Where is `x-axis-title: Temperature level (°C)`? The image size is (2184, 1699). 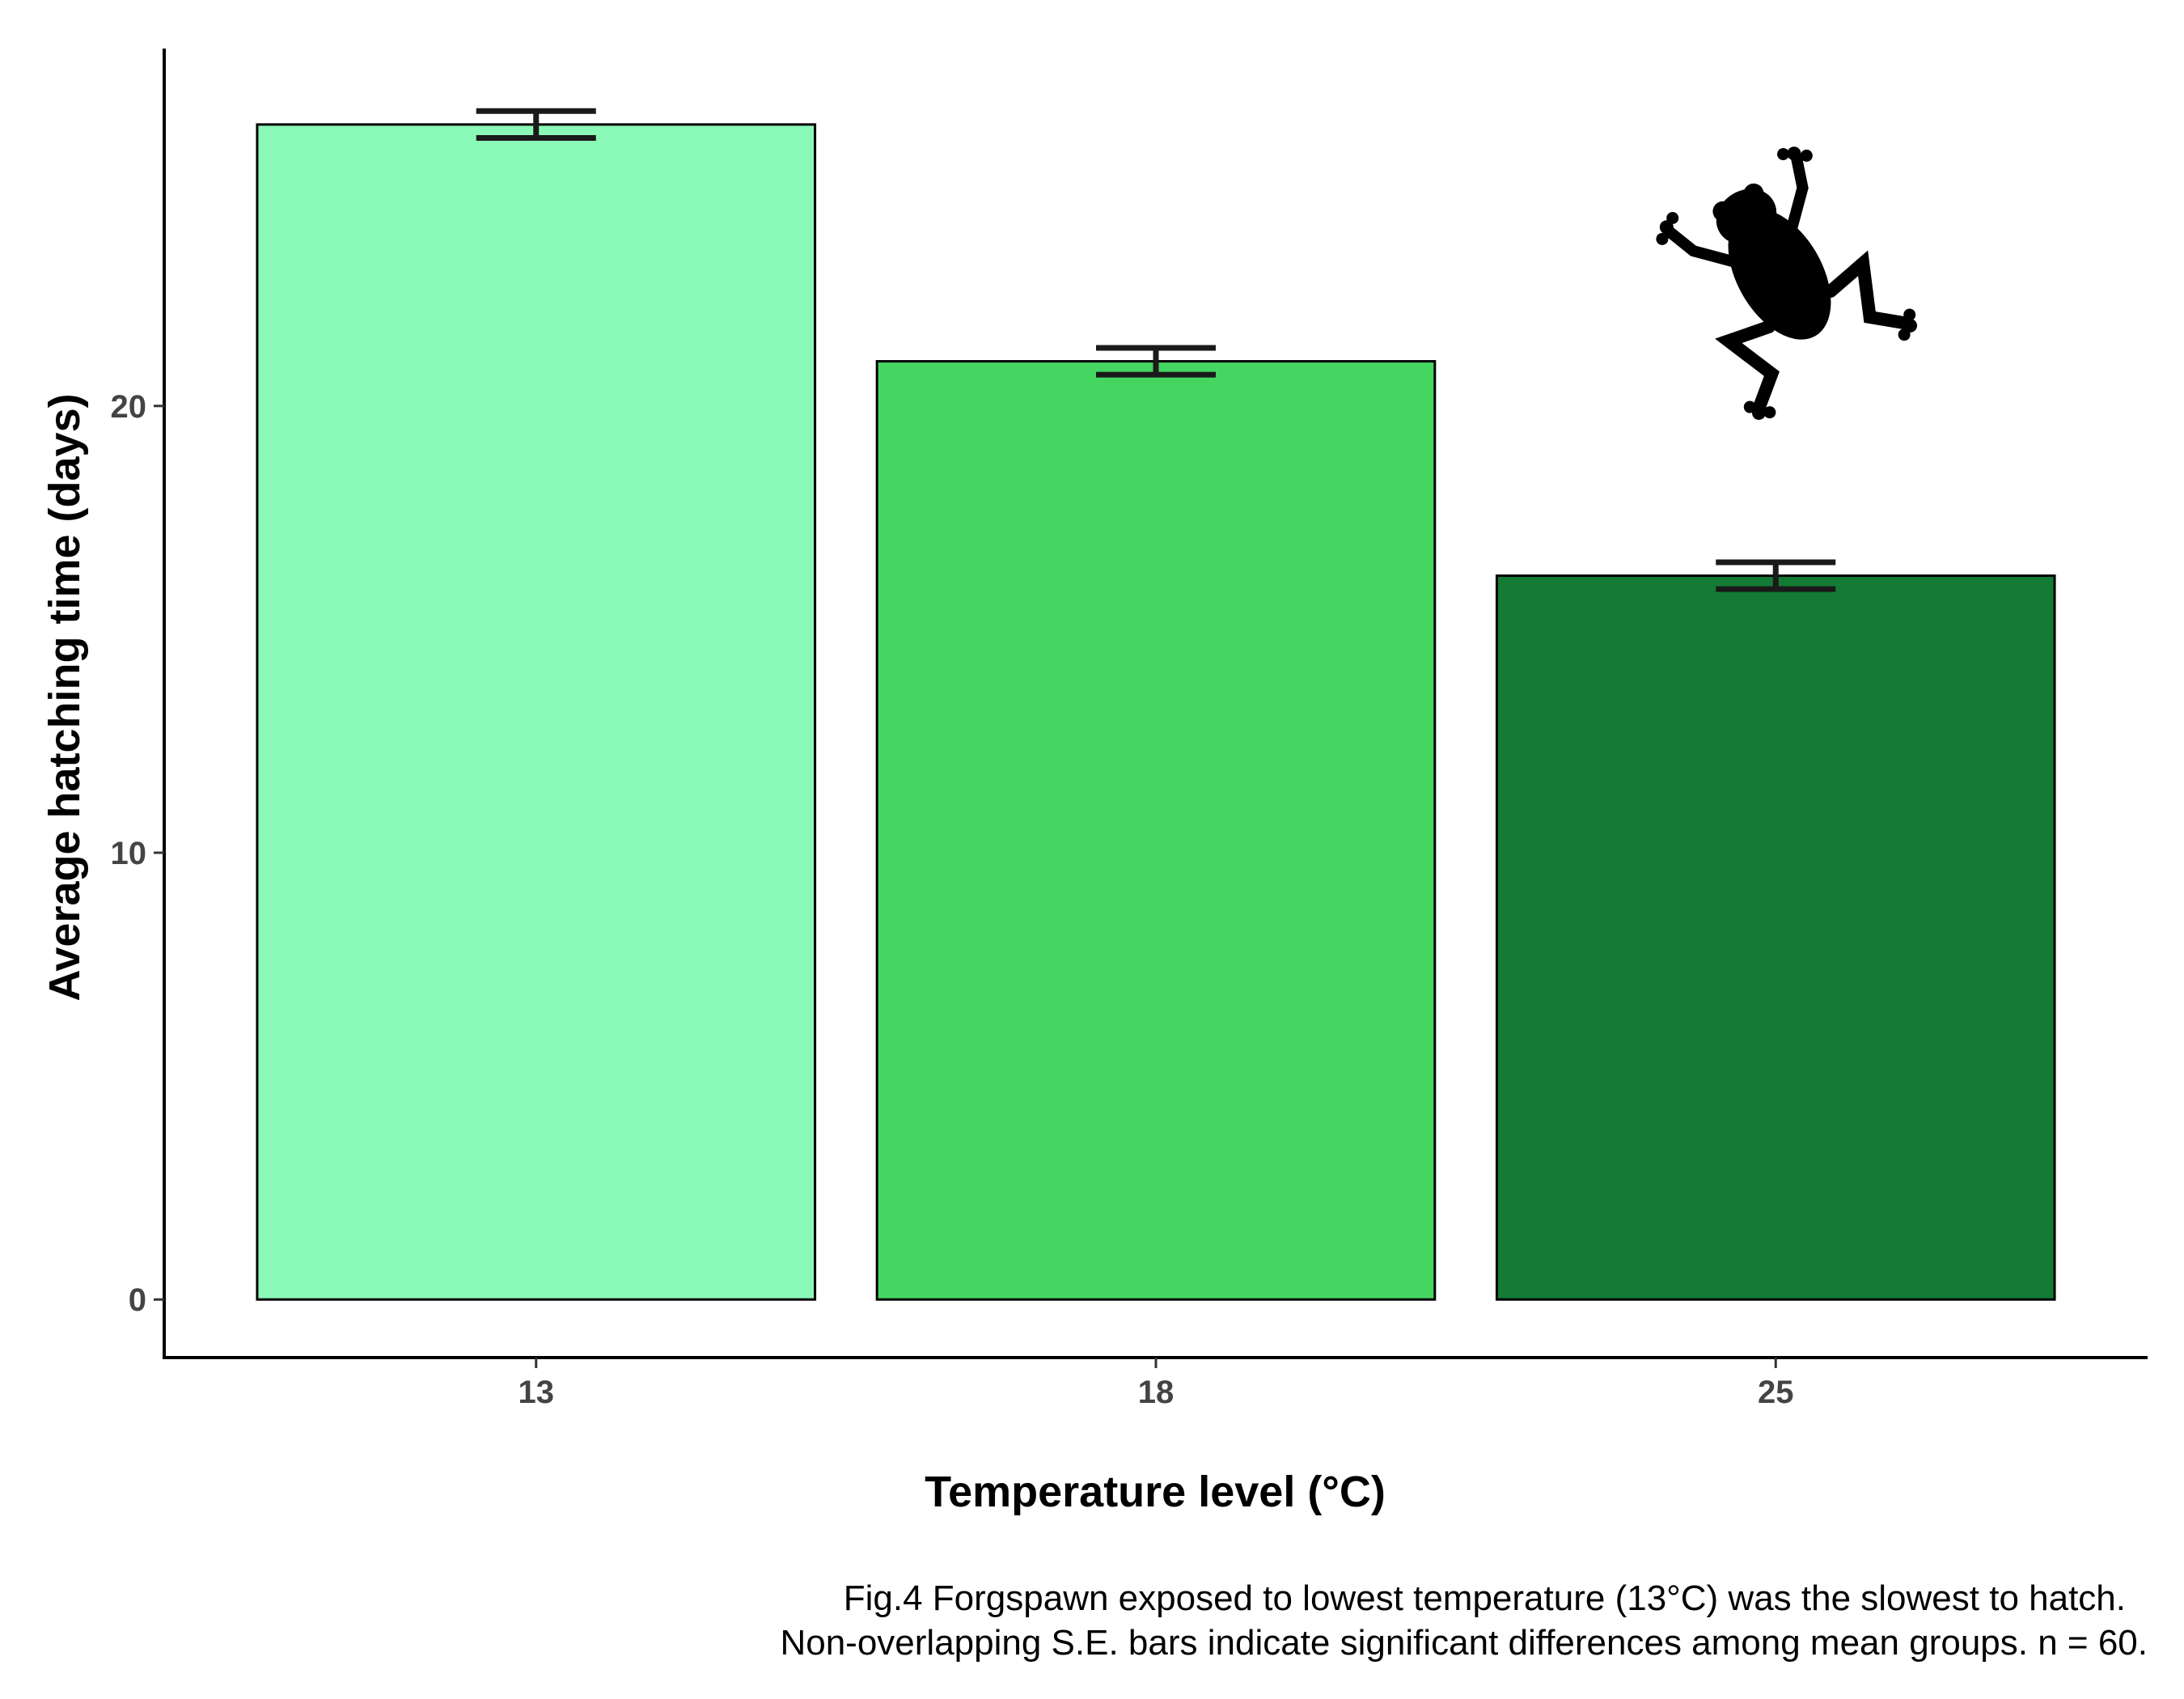 x-axis-title: Temperature level (°C) is located at coordinates (1155, 1492).